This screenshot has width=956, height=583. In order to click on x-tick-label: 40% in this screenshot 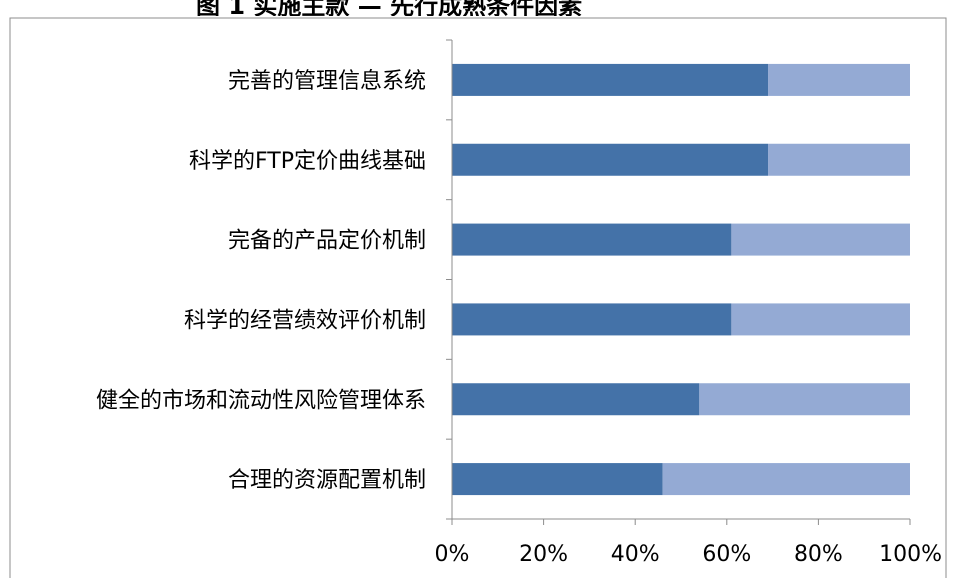, I will do `click(635, 554)`.